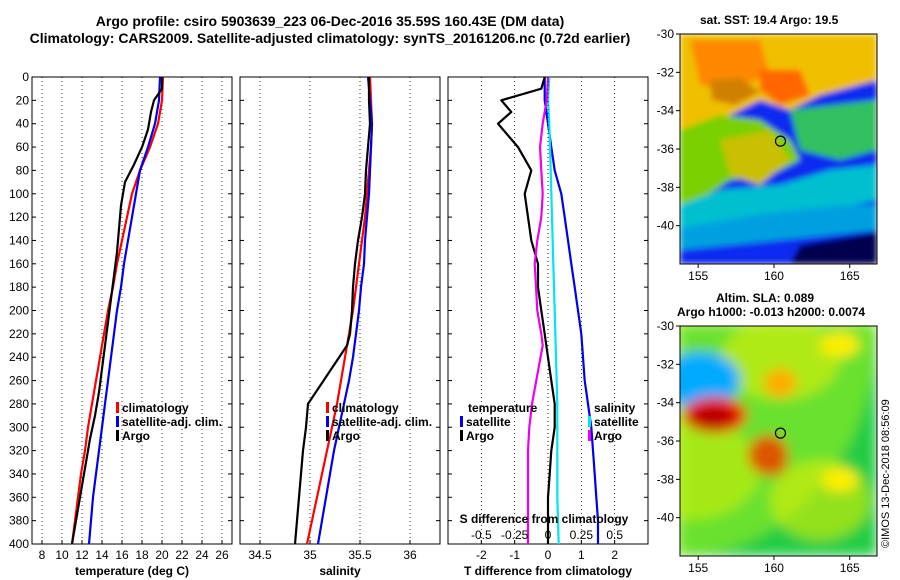  I want to click on series-line-argo, so click(117, 311).